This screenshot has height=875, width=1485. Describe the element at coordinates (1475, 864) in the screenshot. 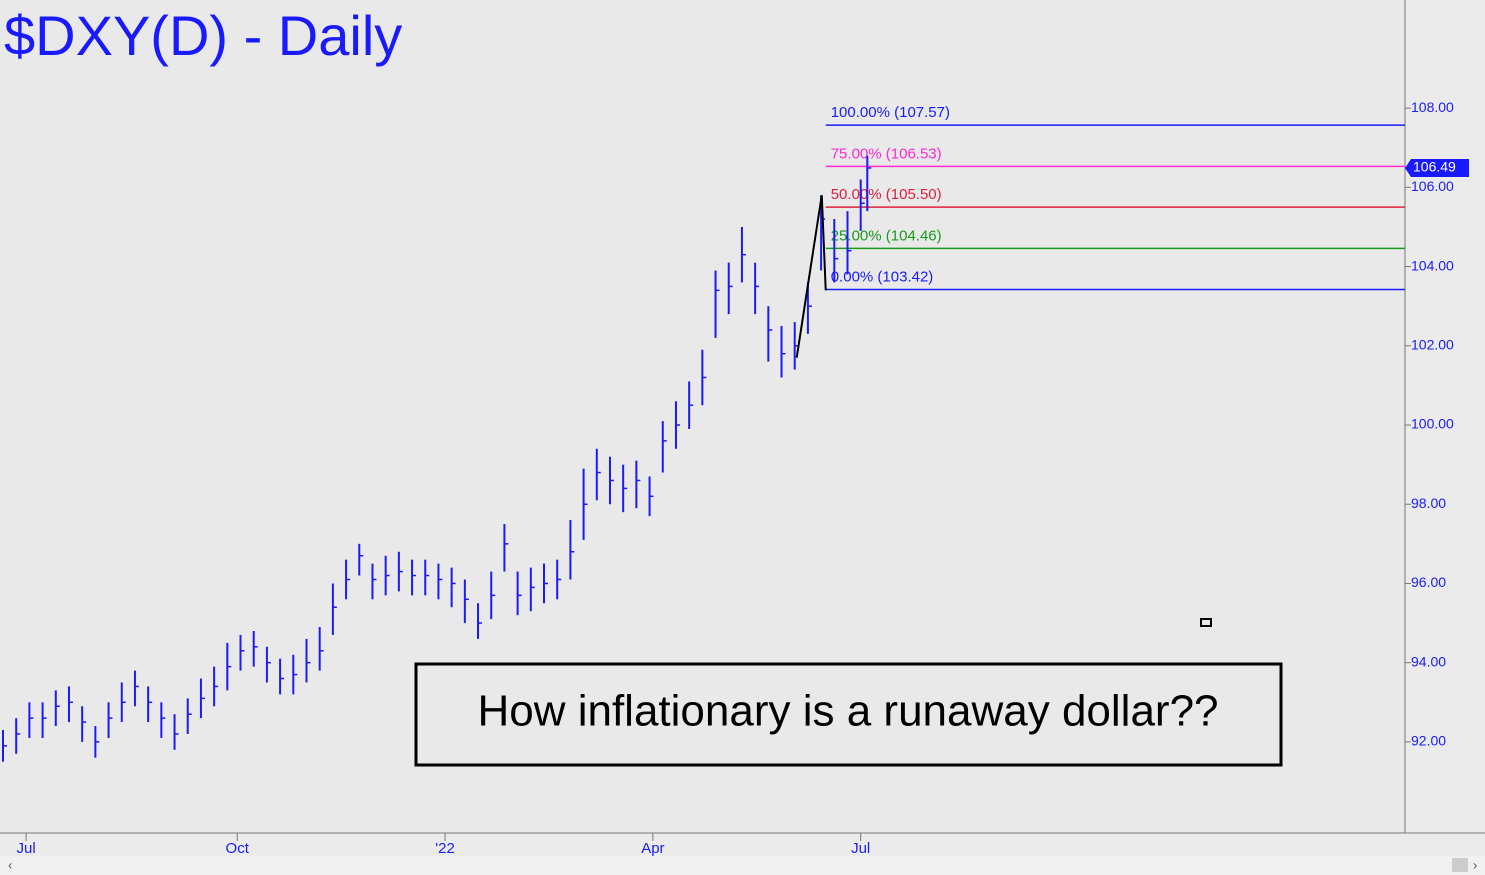

I see `scroll-right: ›` at that location.